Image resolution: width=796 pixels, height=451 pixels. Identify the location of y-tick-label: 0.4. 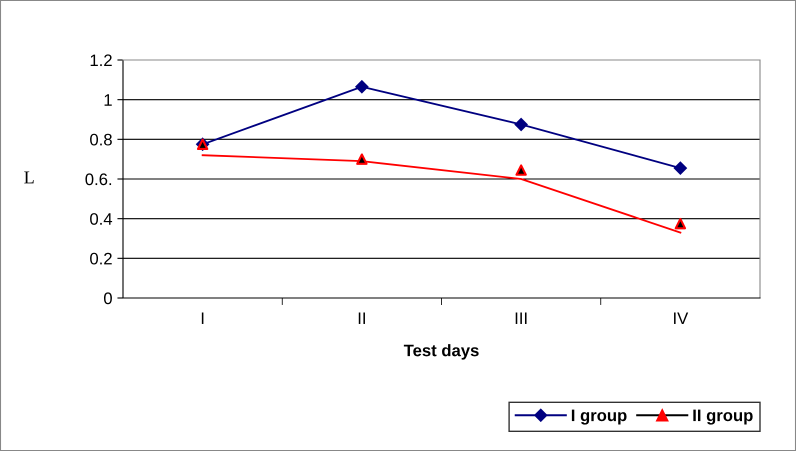
(101, 219).